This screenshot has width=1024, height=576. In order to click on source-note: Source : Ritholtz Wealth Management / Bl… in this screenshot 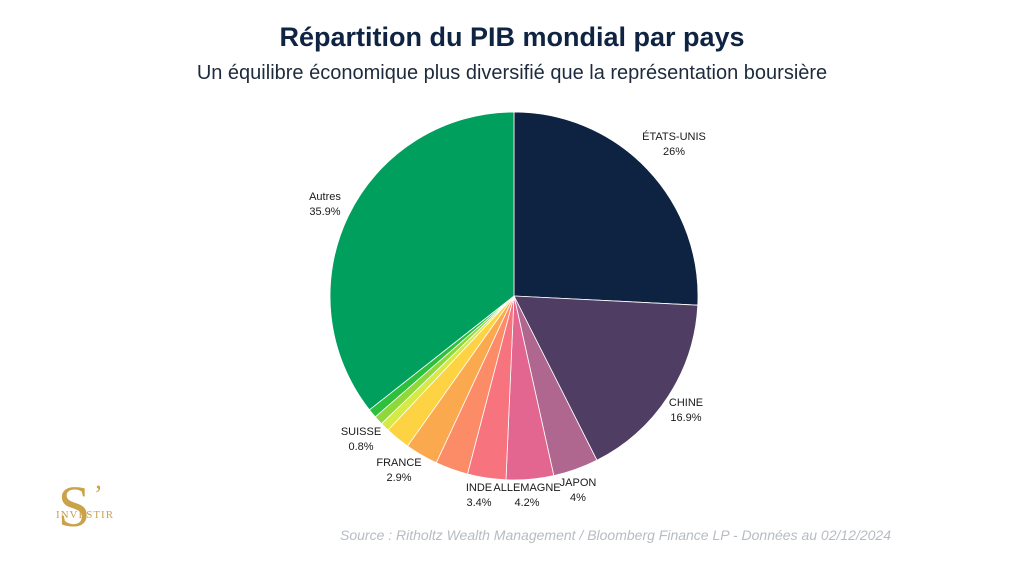, I will do `click(615, 535)`.